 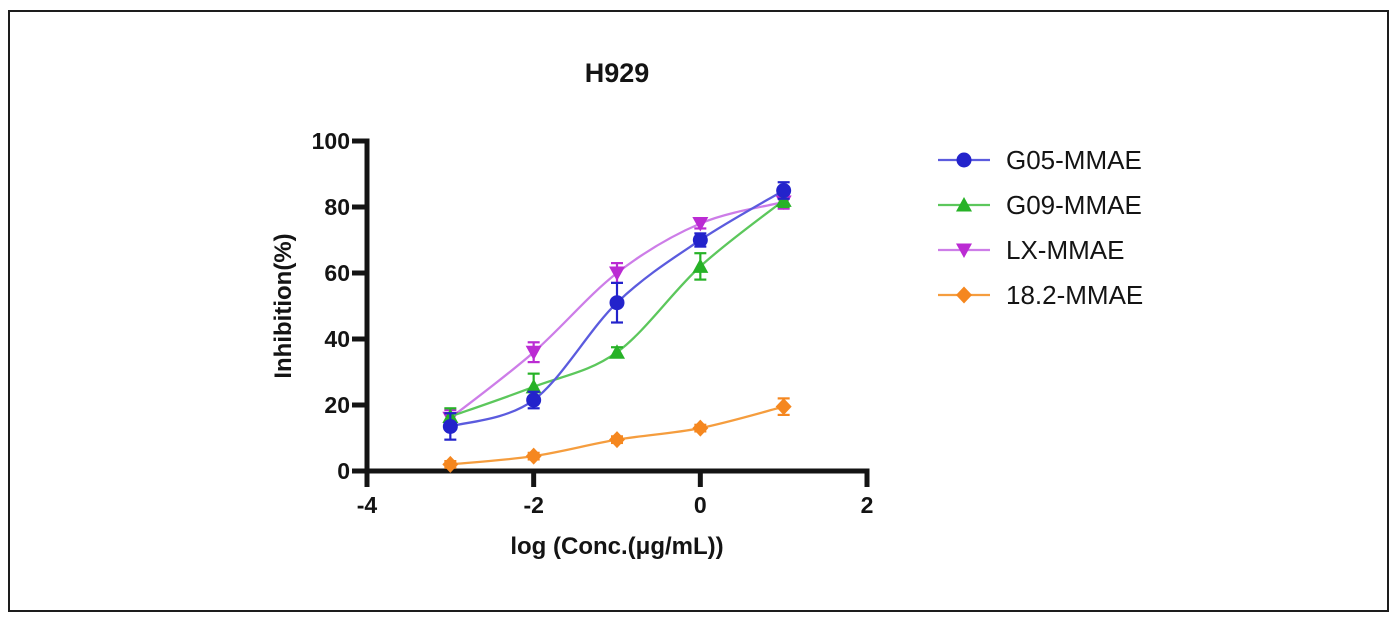 I want to click on y-tick-label: 100, so click(x=331, y=141).